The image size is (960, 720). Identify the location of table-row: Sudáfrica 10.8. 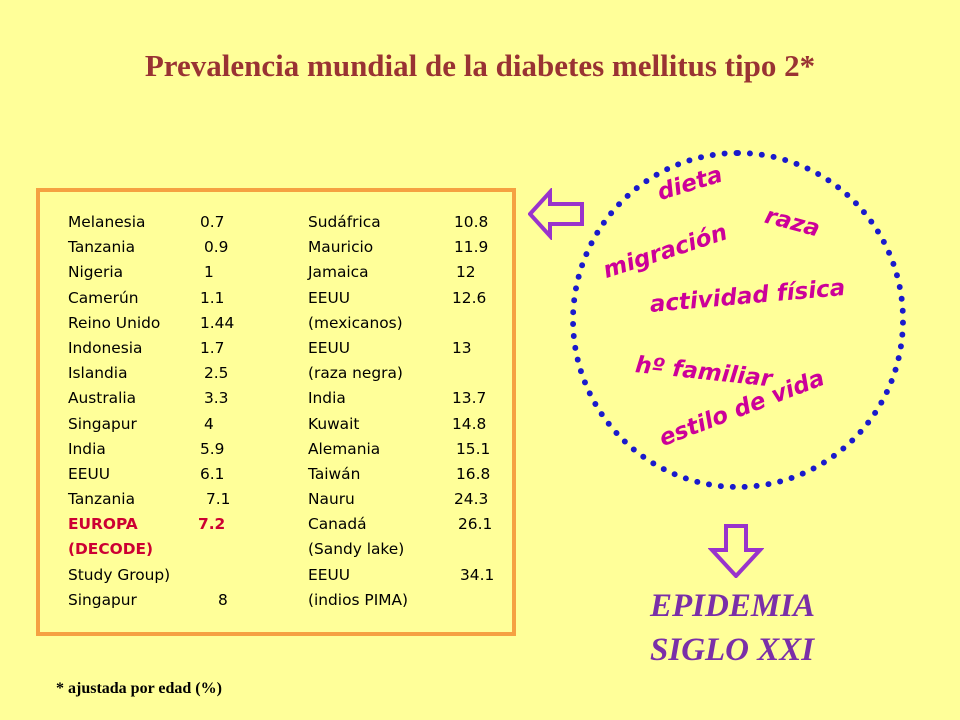
(415, 222).